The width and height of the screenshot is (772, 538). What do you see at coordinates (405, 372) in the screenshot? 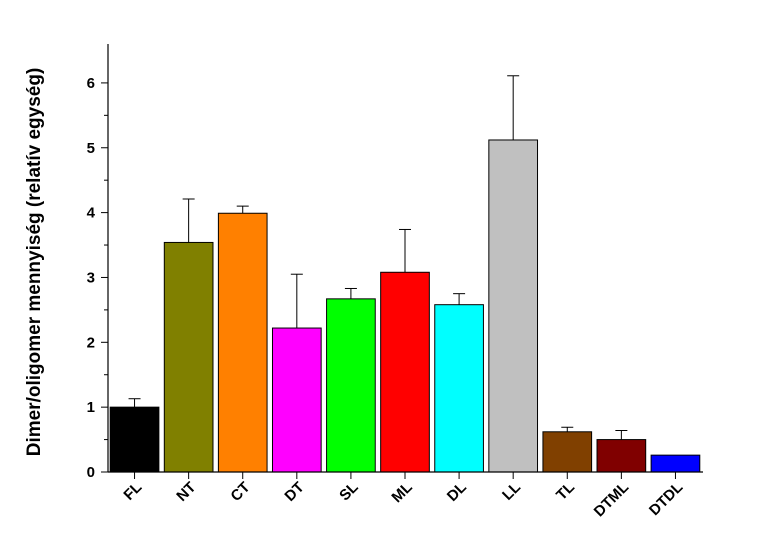
I see `bar-ml` at bounding box center [405, 372].